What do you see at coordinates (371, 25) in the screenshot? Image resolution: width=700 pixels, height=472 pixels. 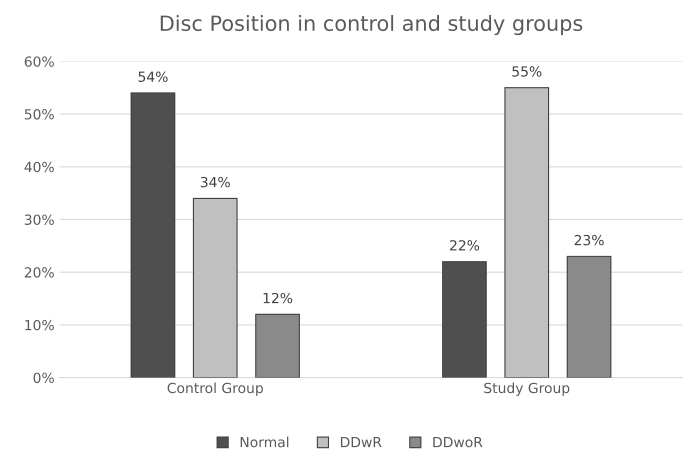 I see `chart-title: Disc Position in control and study groups` at bounding box center [371, 25].